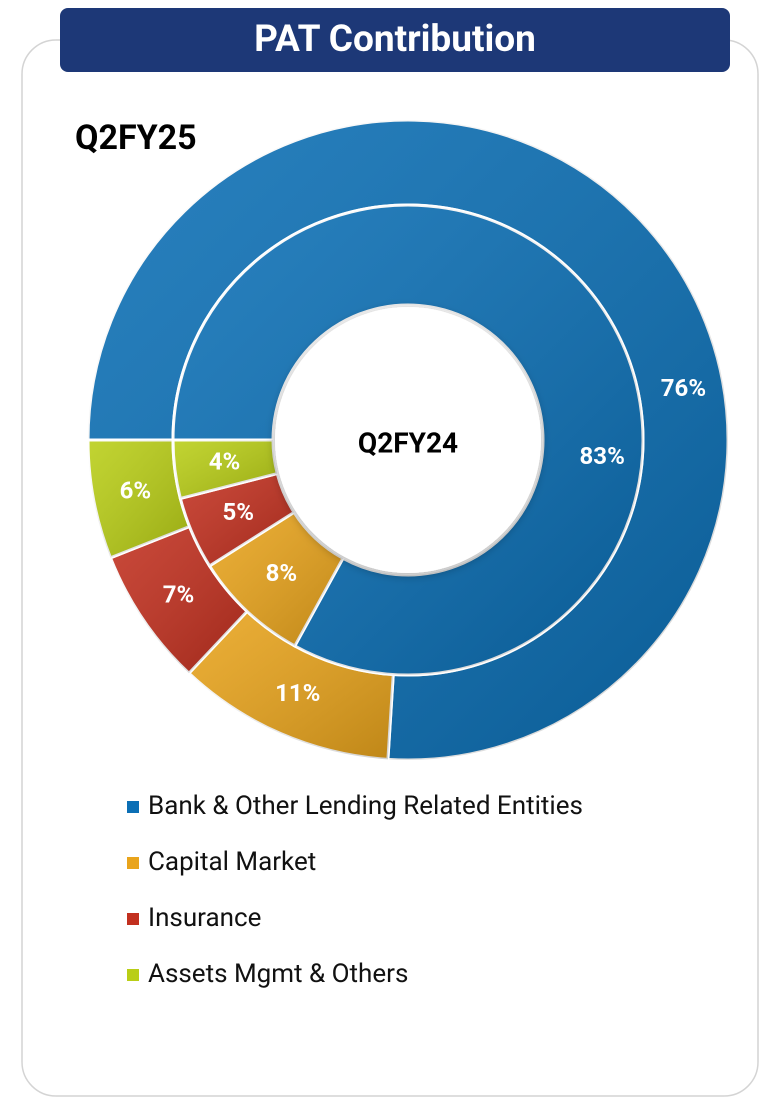  What do you see at coordinates (602, 456) in the screenshot?
I see `value-label: 83%` at bounding box center [602, 456].